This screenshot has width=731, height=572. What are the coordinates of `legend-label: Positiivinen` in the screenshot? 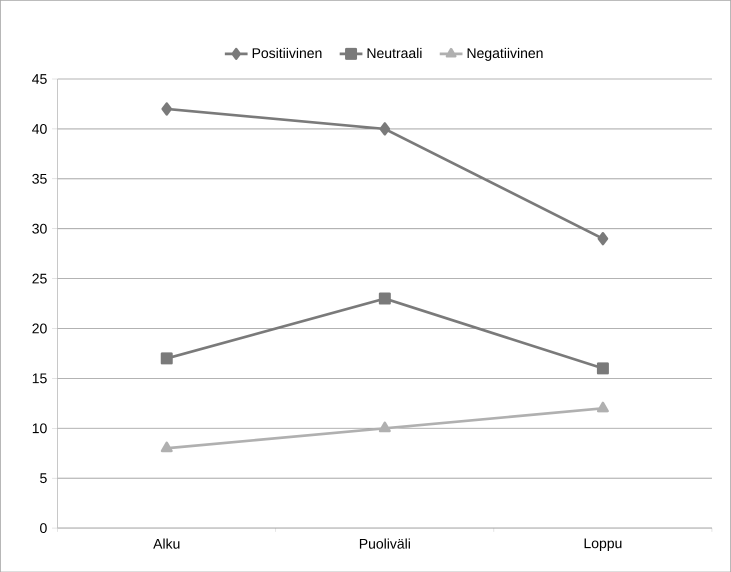 It's located at (287, 53).